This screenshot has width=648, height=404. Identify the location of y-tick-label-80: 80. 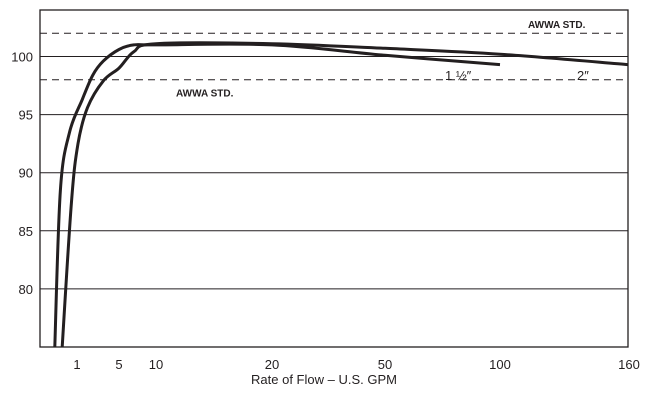
(26, 289).